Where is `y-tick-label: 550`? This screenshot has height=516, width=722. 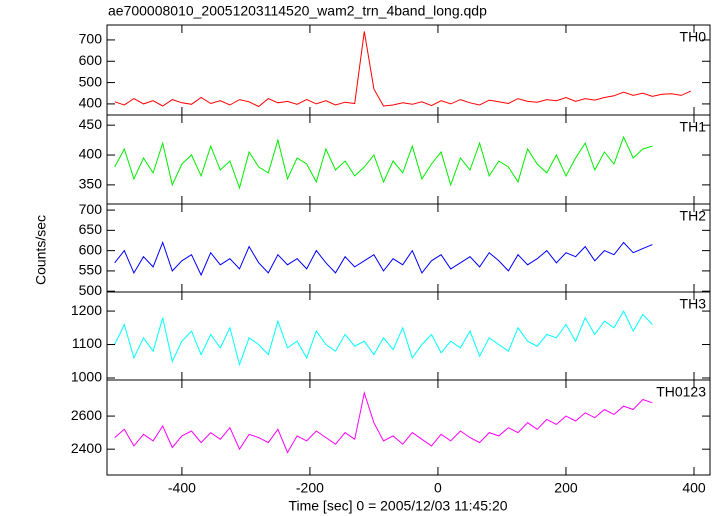
y-tick-label: 550 is located at coordinates (91, 270).